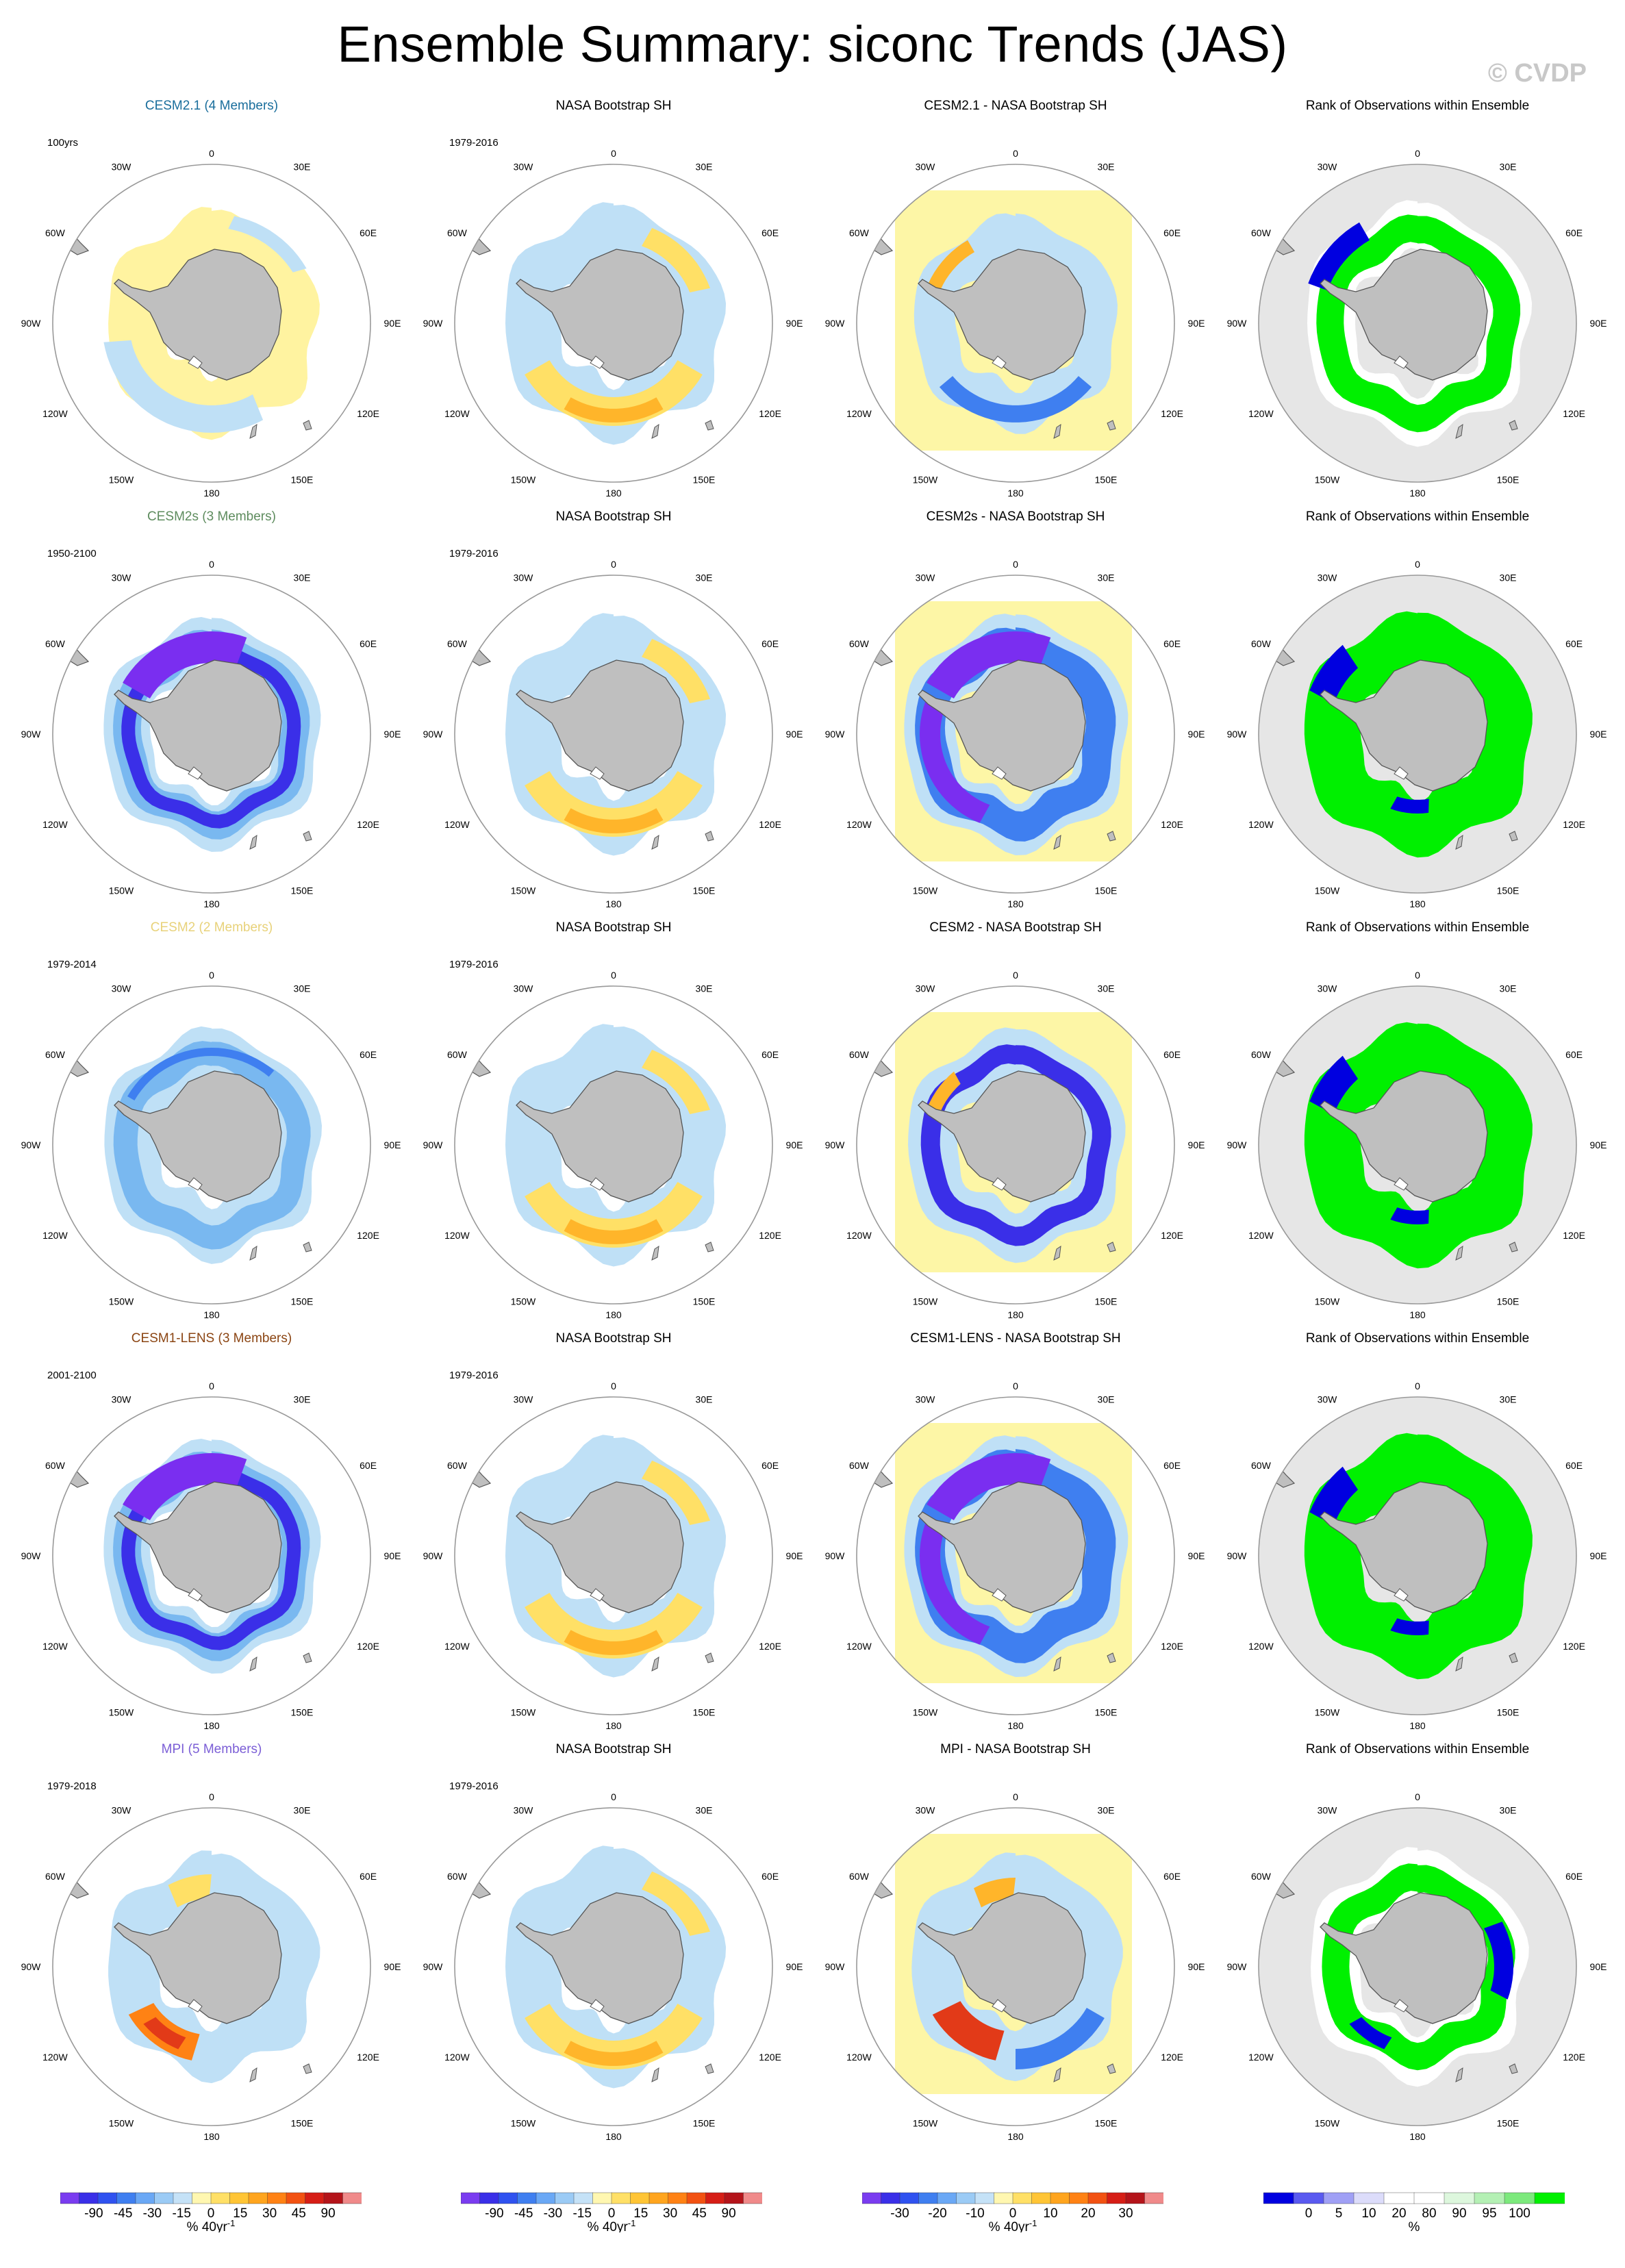 The height and width of the screenshot is (2268, 1625). What do you see at coordinates (211, 1338) in the screenshot?
I see `panel-title: CESM1-LENS (3 Members)` at bounding box center [211, 1338].